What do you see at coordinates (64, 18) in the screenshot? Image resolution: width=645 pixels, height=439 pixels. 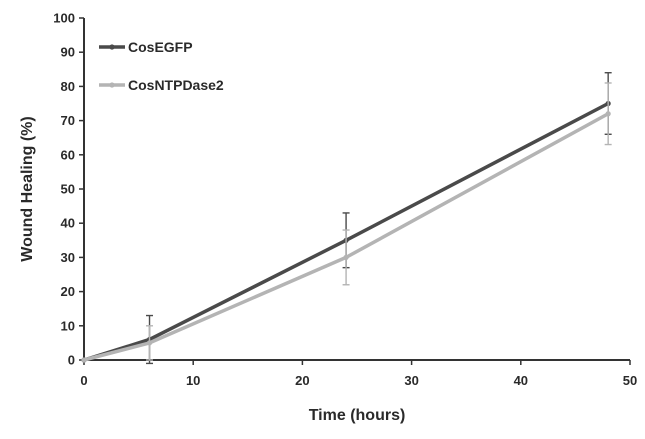 I see `y-tick-label: 100` at bounding box center [64, 18].